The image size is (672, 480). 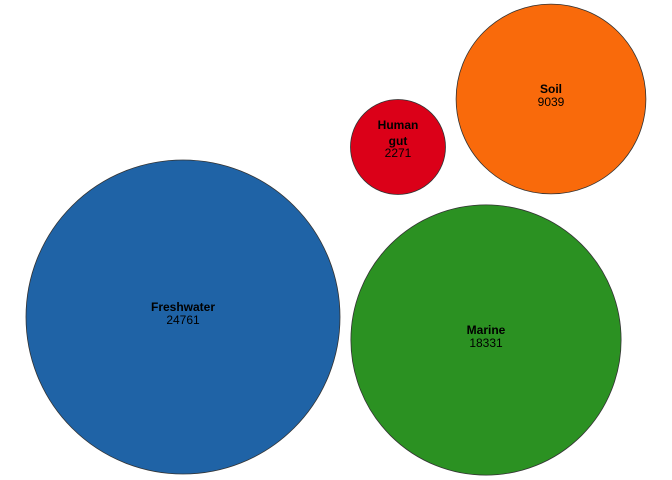 What do you see at coordinates (551, 102) in the screenshot?
I see `bubble-value-label: 9039` at bounding box center [551, 102].